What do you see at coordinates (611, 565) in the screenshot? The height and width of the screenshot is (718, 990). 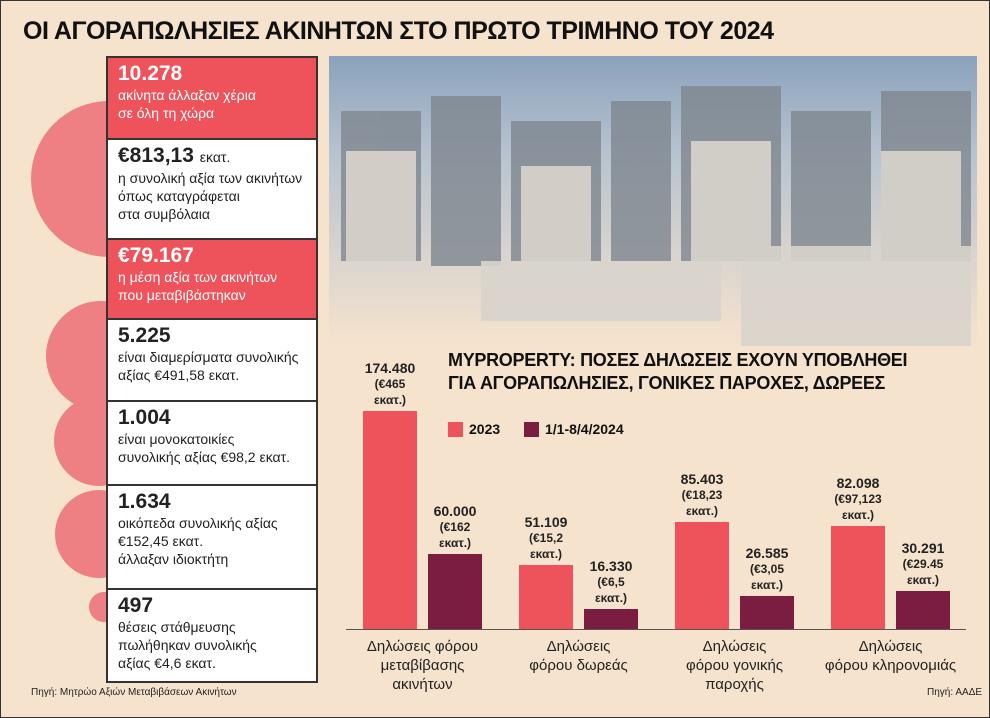 I see `value-number: 16.330` at bounding box center [611, 565].